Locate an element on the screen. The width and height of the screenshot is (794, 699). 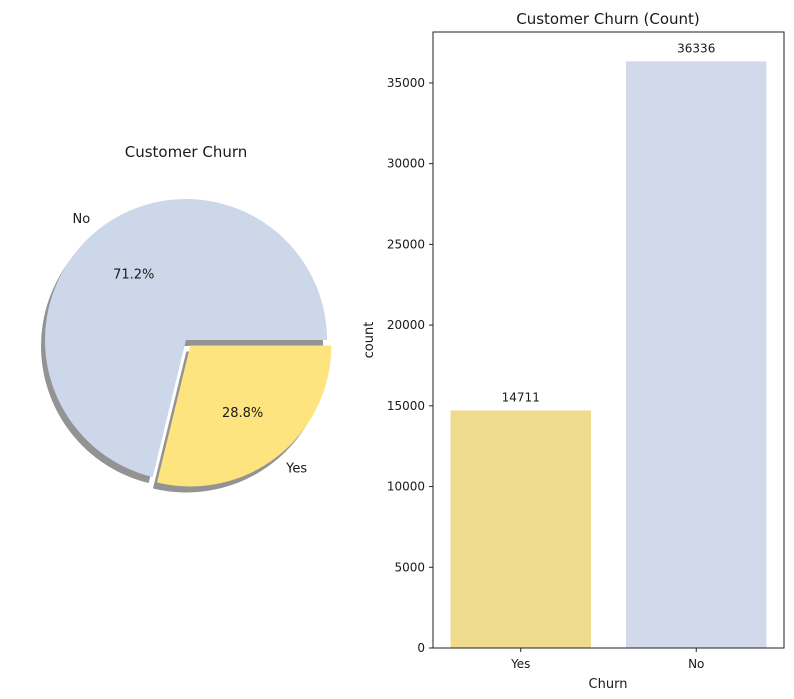
pie-slices is located at coordinates (188, 342).